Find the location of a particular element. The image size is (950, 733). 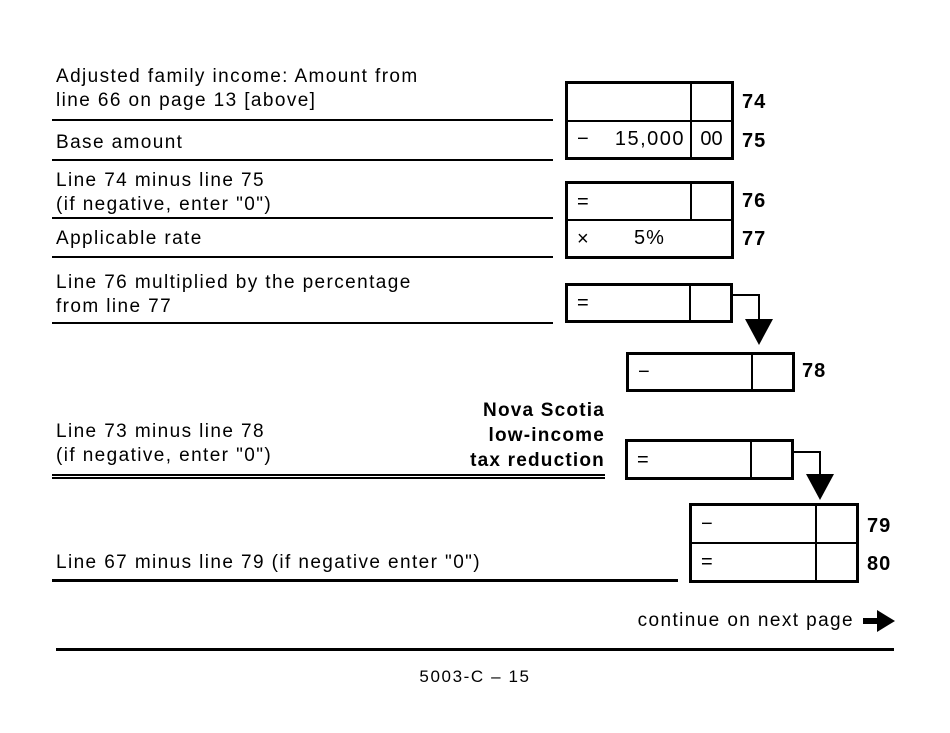

reduction-result-amount-field: = is located at coordinates (689, 459).